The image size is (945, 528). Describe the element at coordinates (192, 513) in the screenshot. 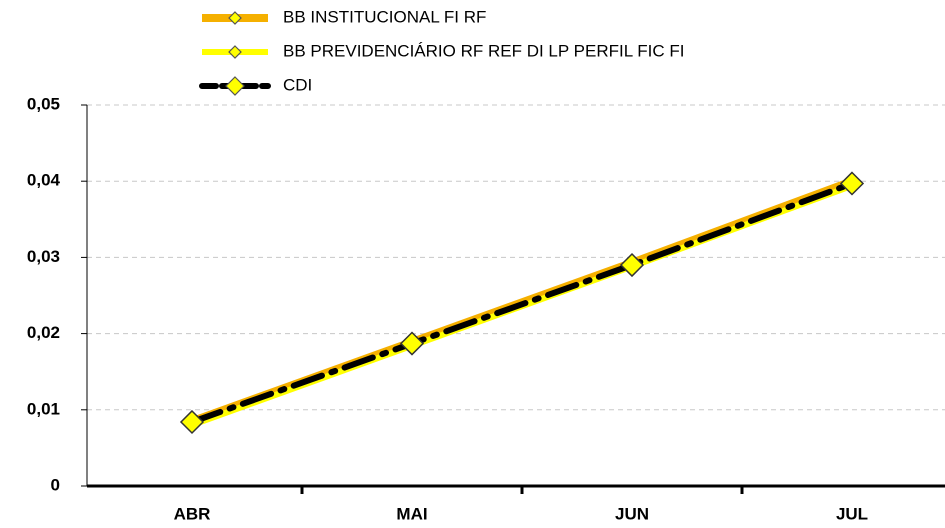

I see `x-tick-label: ABR` at that location.